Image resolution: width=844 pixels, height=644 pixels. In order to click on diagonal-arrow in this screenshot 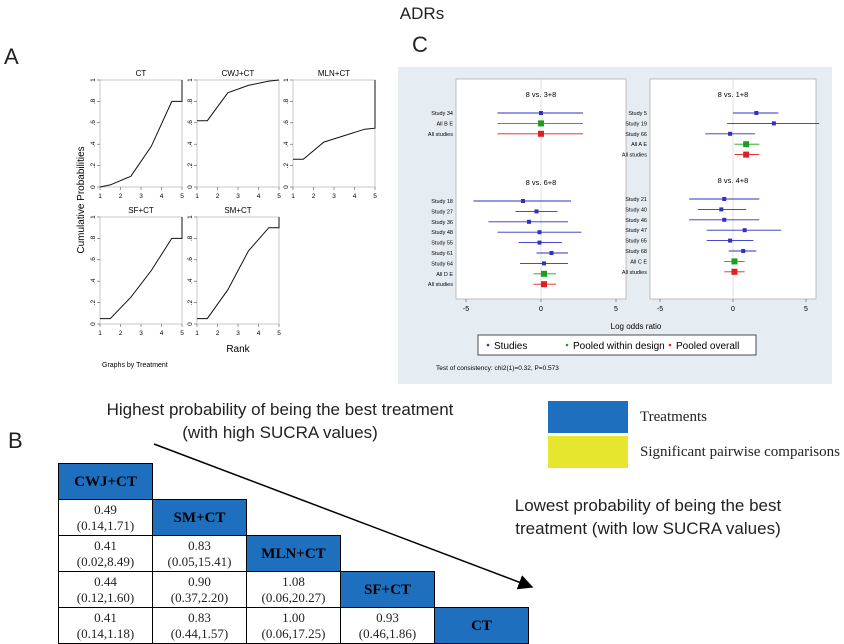, I will do `click(343, 516)`.